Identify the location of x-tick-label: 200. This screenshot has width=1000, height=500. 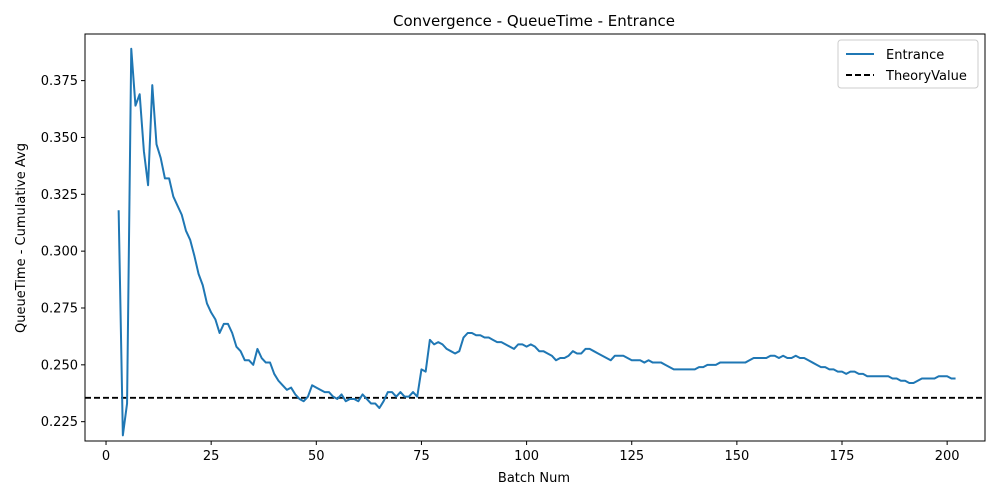
(947, 456).